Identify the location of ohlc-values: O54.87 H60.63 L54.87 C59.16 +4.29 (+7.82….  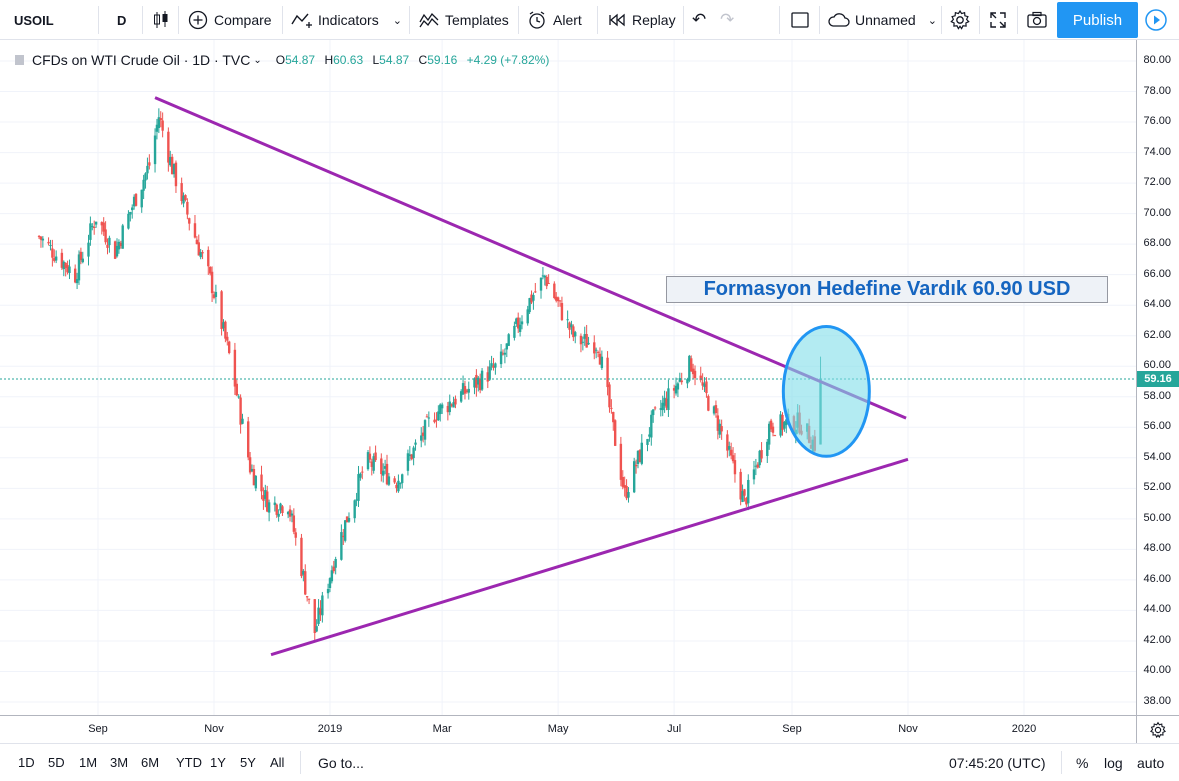
(413, 60).